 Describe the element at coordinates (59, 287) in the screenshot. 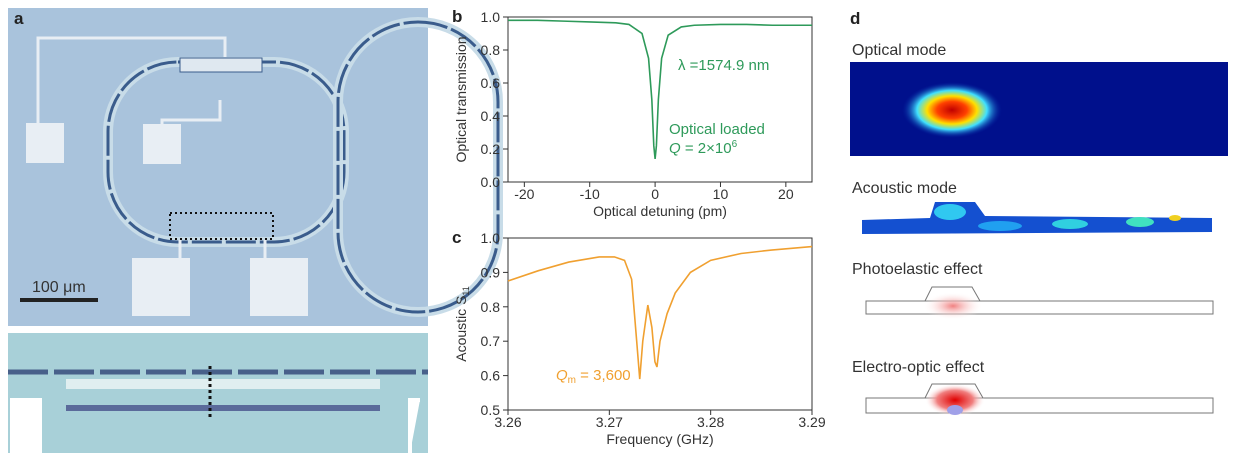

I see `scale-bar-label: 100 μm` at that location.